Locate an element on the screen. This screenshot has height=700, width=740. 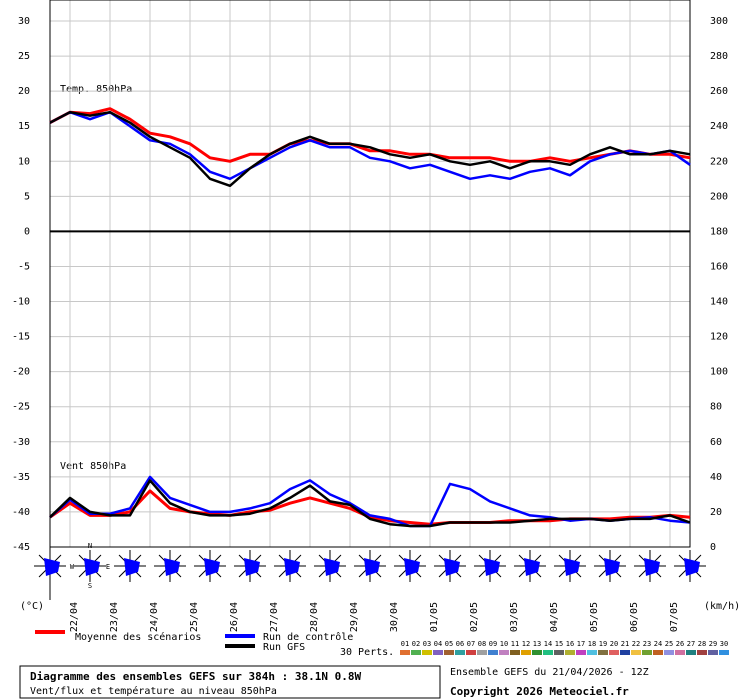
member-label: 02 is located at coordinates (416, 644).